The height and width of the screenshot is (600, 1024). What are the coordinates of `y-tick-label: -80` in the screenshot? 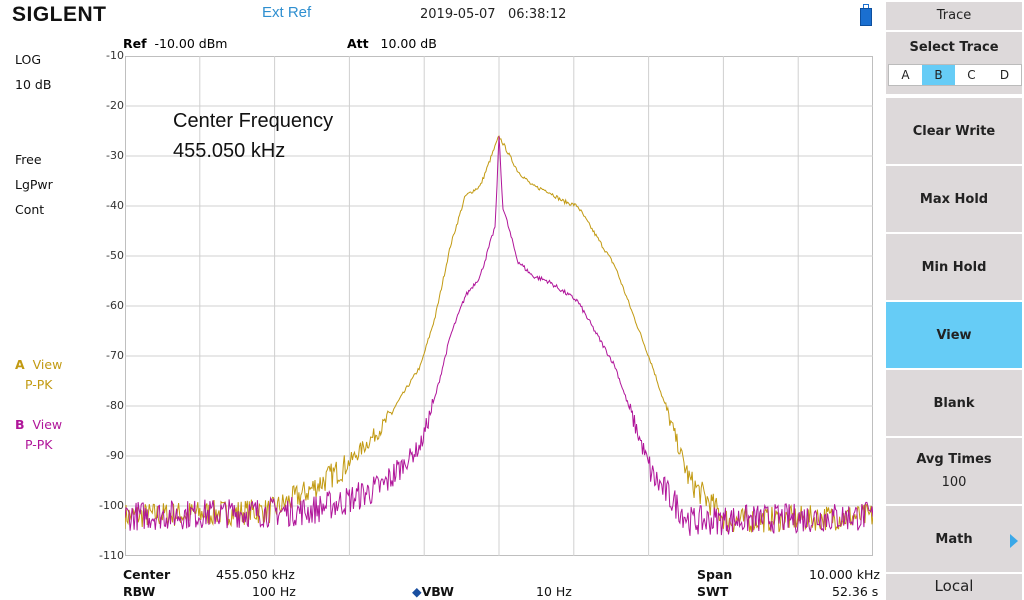 It's located at (115, 405).